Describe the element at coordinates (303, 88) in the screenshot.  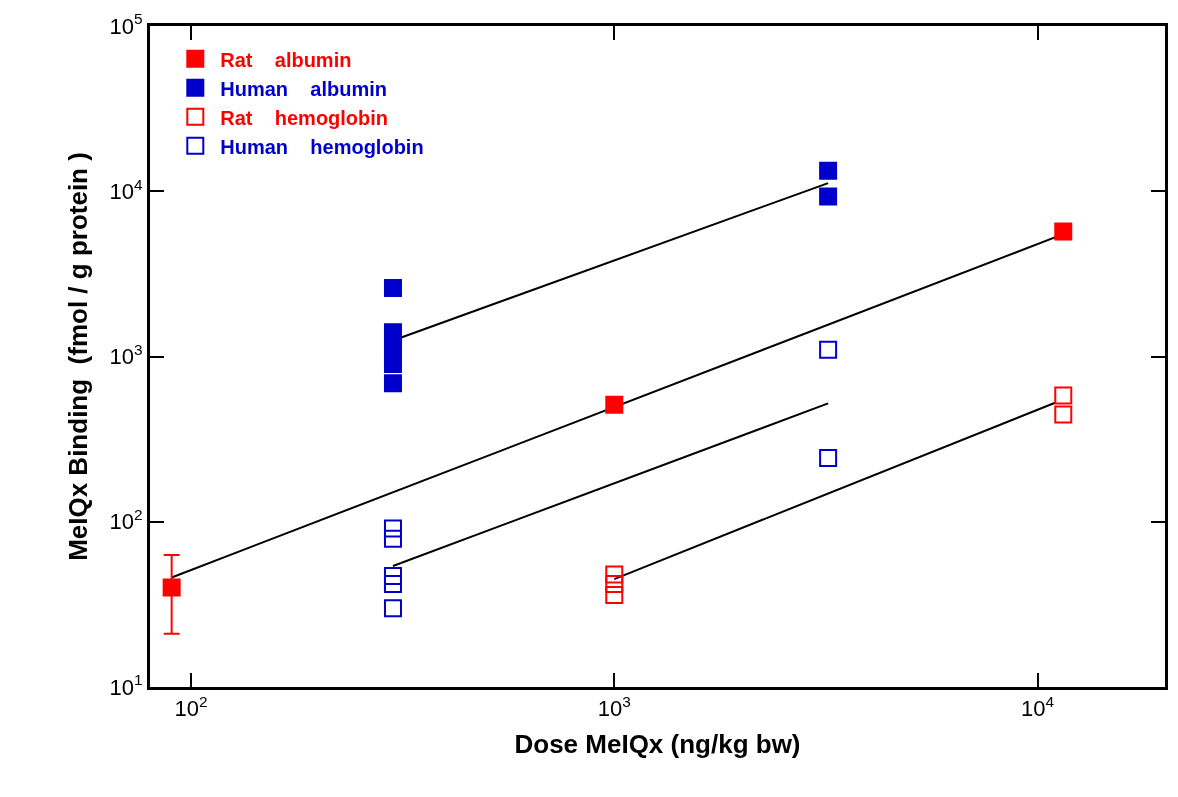
I see `legend-label: Human albumin` at that location.